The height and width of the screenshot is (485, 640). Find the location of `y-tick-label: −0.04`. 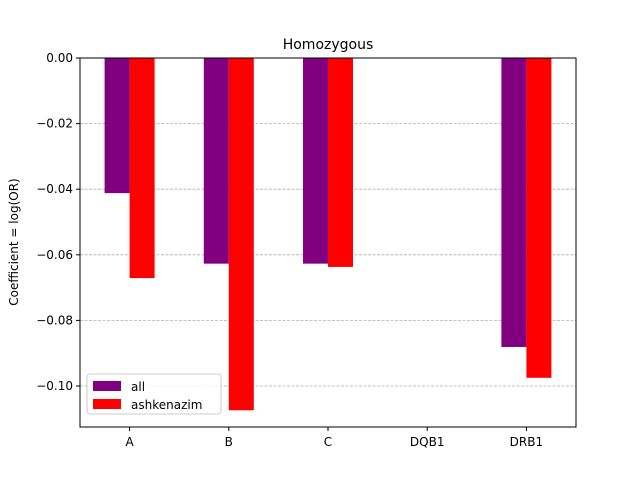

y-tick-label: −0.04 is located at coordinates (54, 189).